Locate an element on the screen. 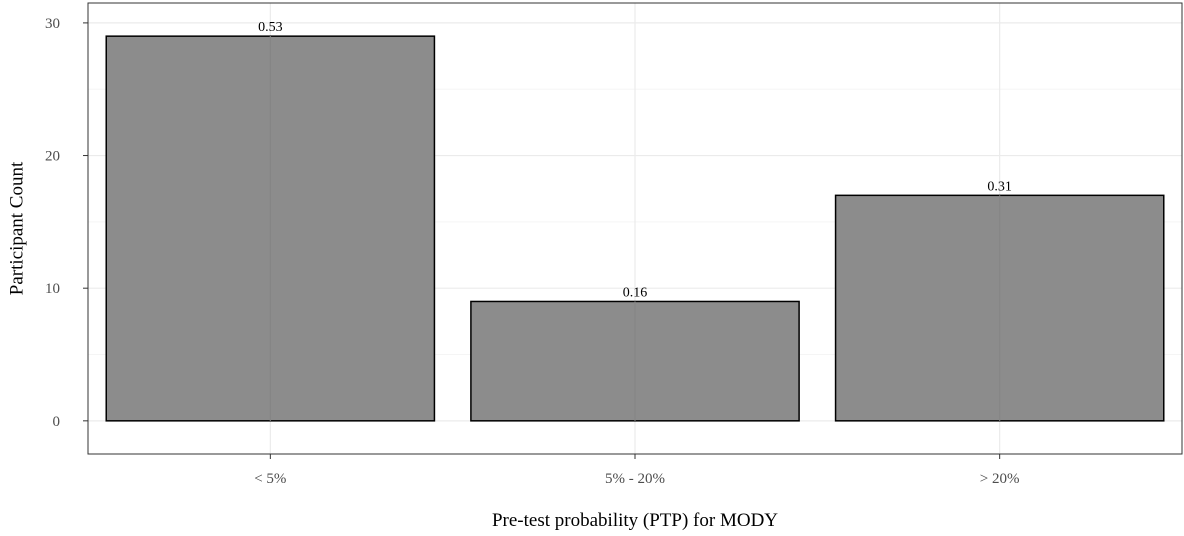 The height and width of the screenshot is (536, 1184). x-tick-label: 5% - 20% is located at coordinates (635, 479).